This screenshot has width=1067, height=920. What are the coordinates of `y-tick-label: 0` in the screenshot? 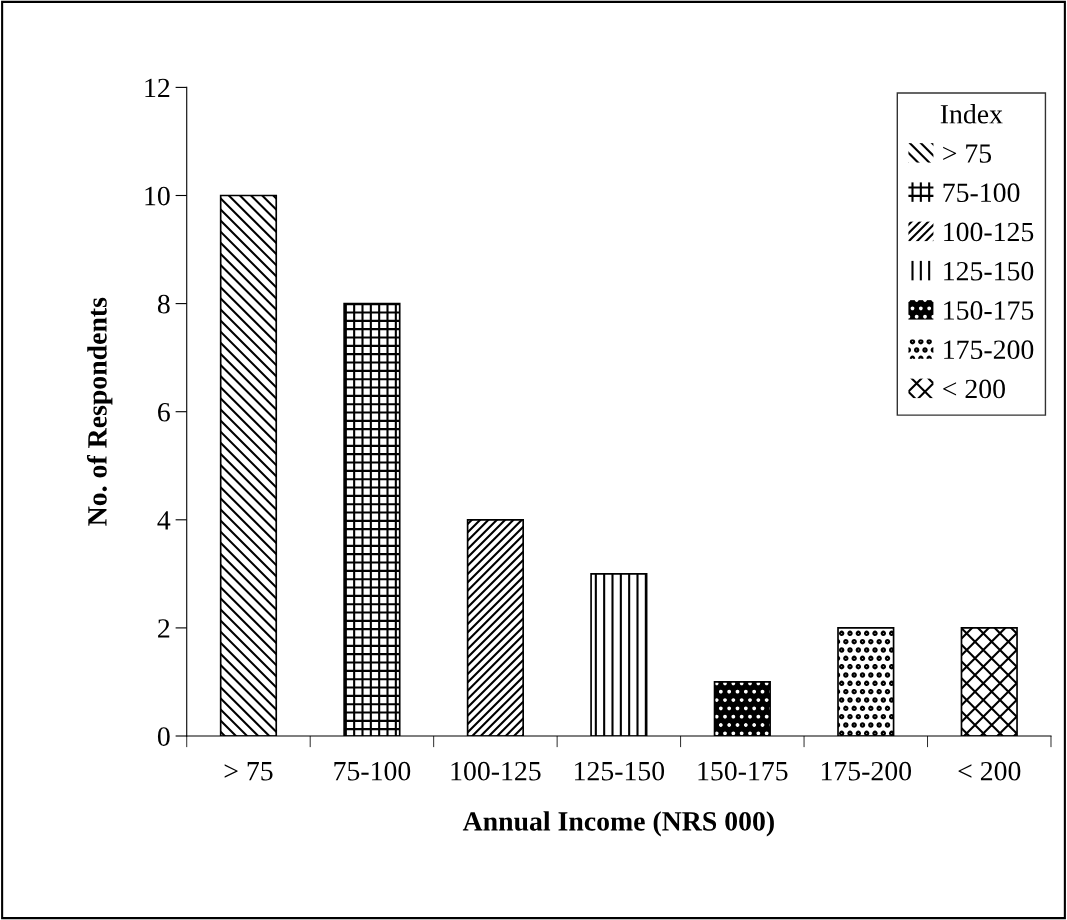 It's located at (163, 736).